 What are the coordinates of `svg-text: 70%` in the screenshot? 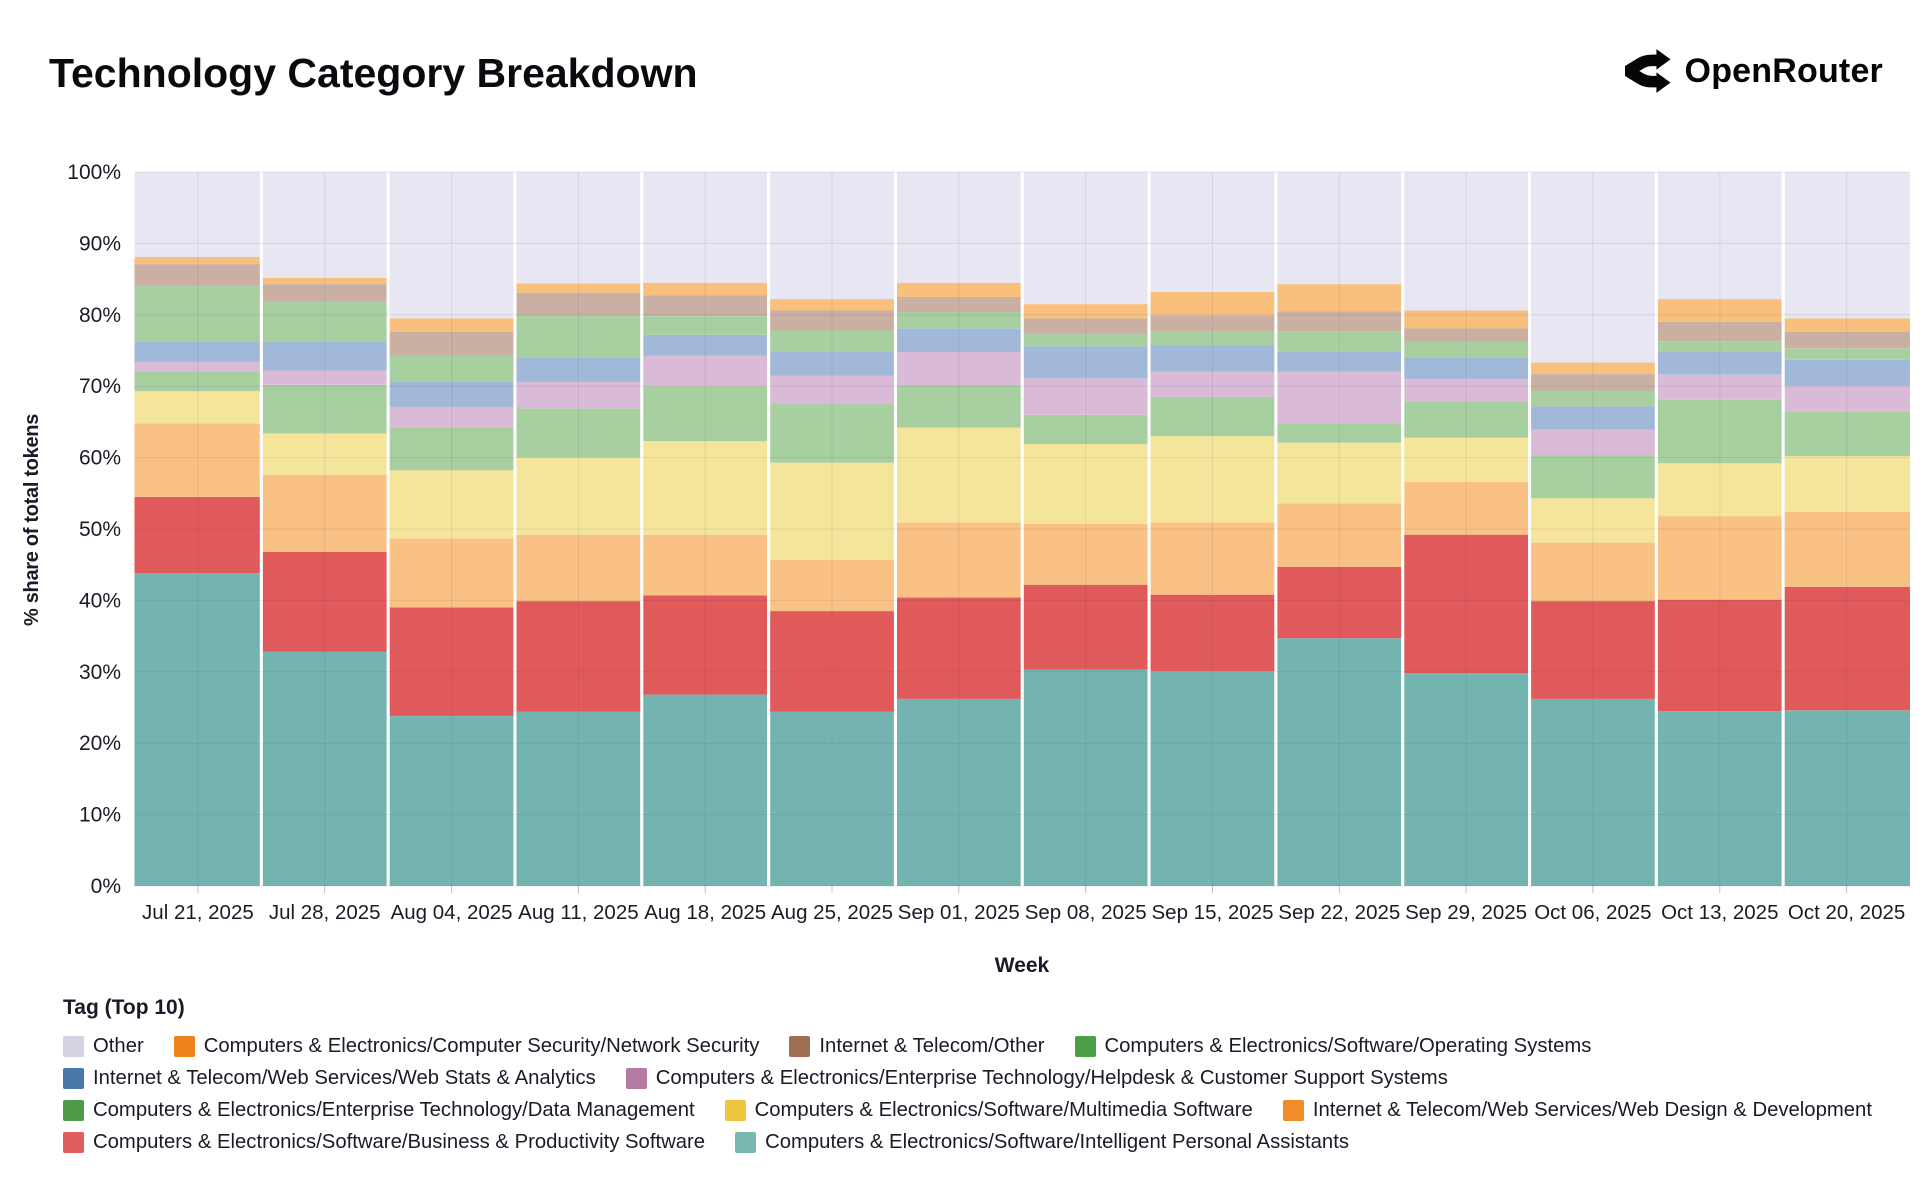 It's located at (100, 386).